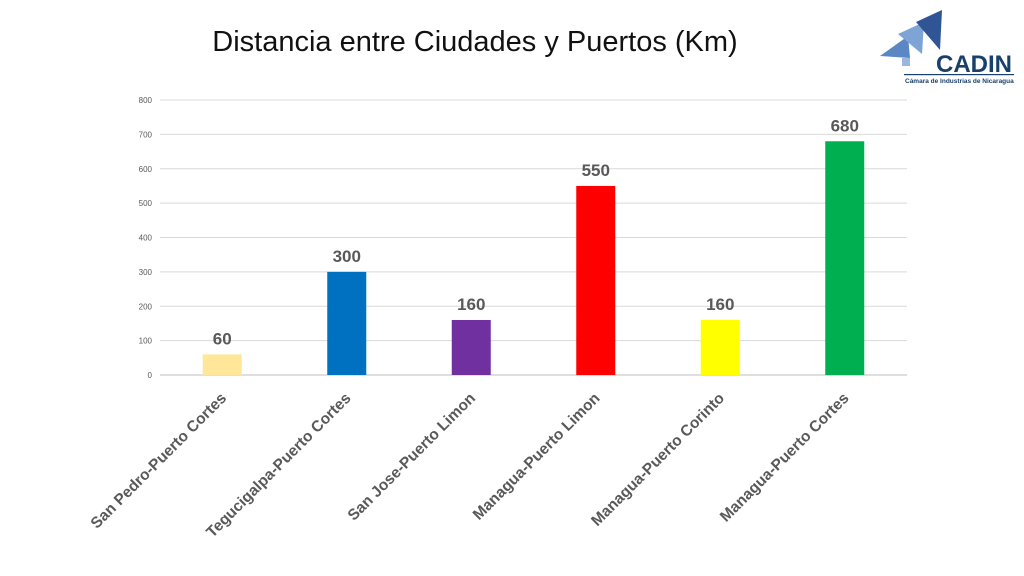 This screenshot has height=576, width=1024. What do you see at coordinates (785, 458) in the screenshot?
I see `category-label: Managua-Puerto Cortes` at bounding box center [785, 458].